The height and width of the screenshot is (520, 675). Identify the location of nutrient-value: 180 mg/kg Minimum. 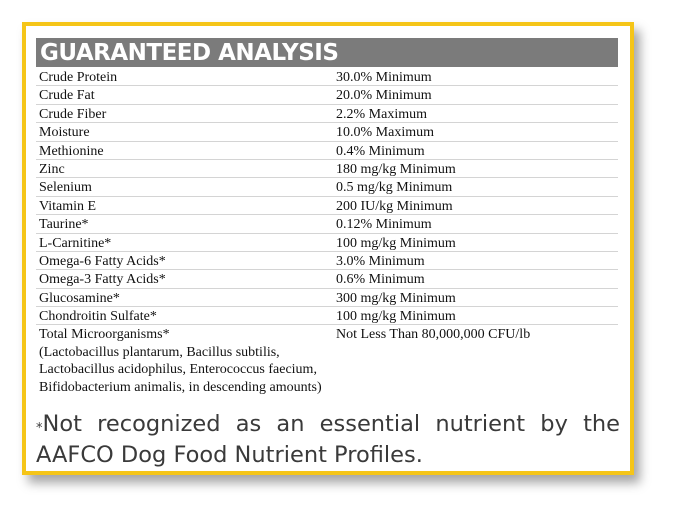
(396, 169).